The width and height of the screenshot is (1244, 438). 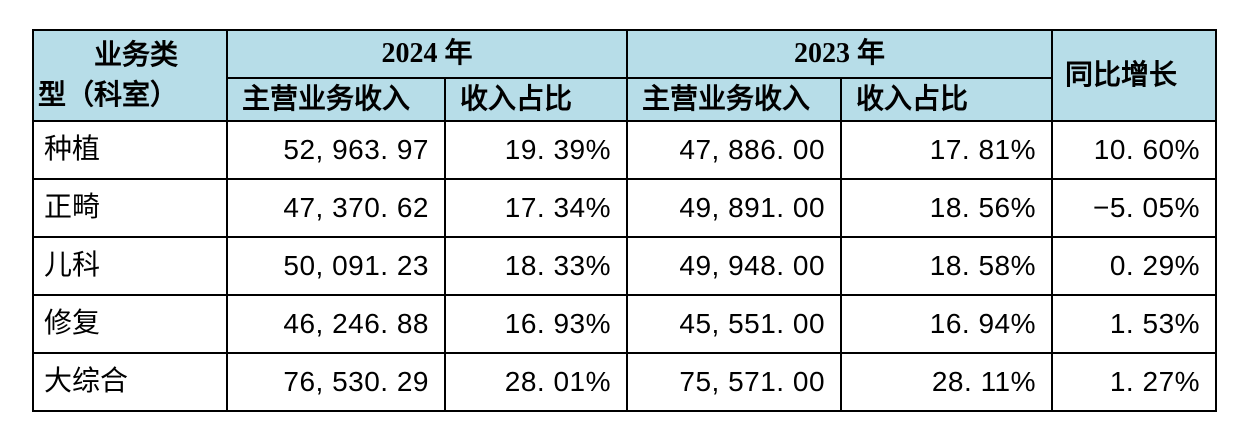 What do you see at coordinates (336, 324) in the screenshot?
I see `revenue-2024-cell: 46, 246. 88` at bounding box center [336, 324].